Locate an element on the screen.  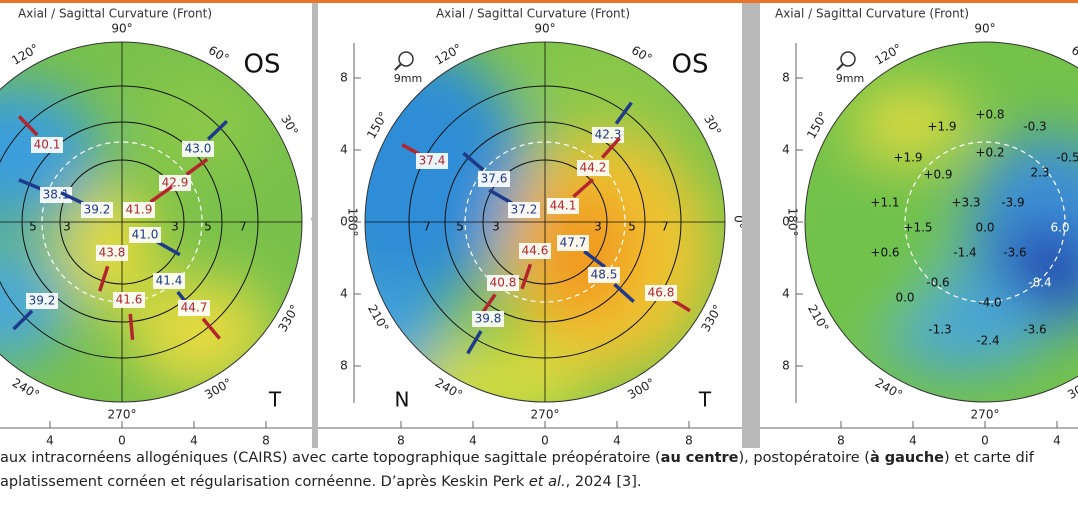
dashed-ring is located at coordinates (985, 222).